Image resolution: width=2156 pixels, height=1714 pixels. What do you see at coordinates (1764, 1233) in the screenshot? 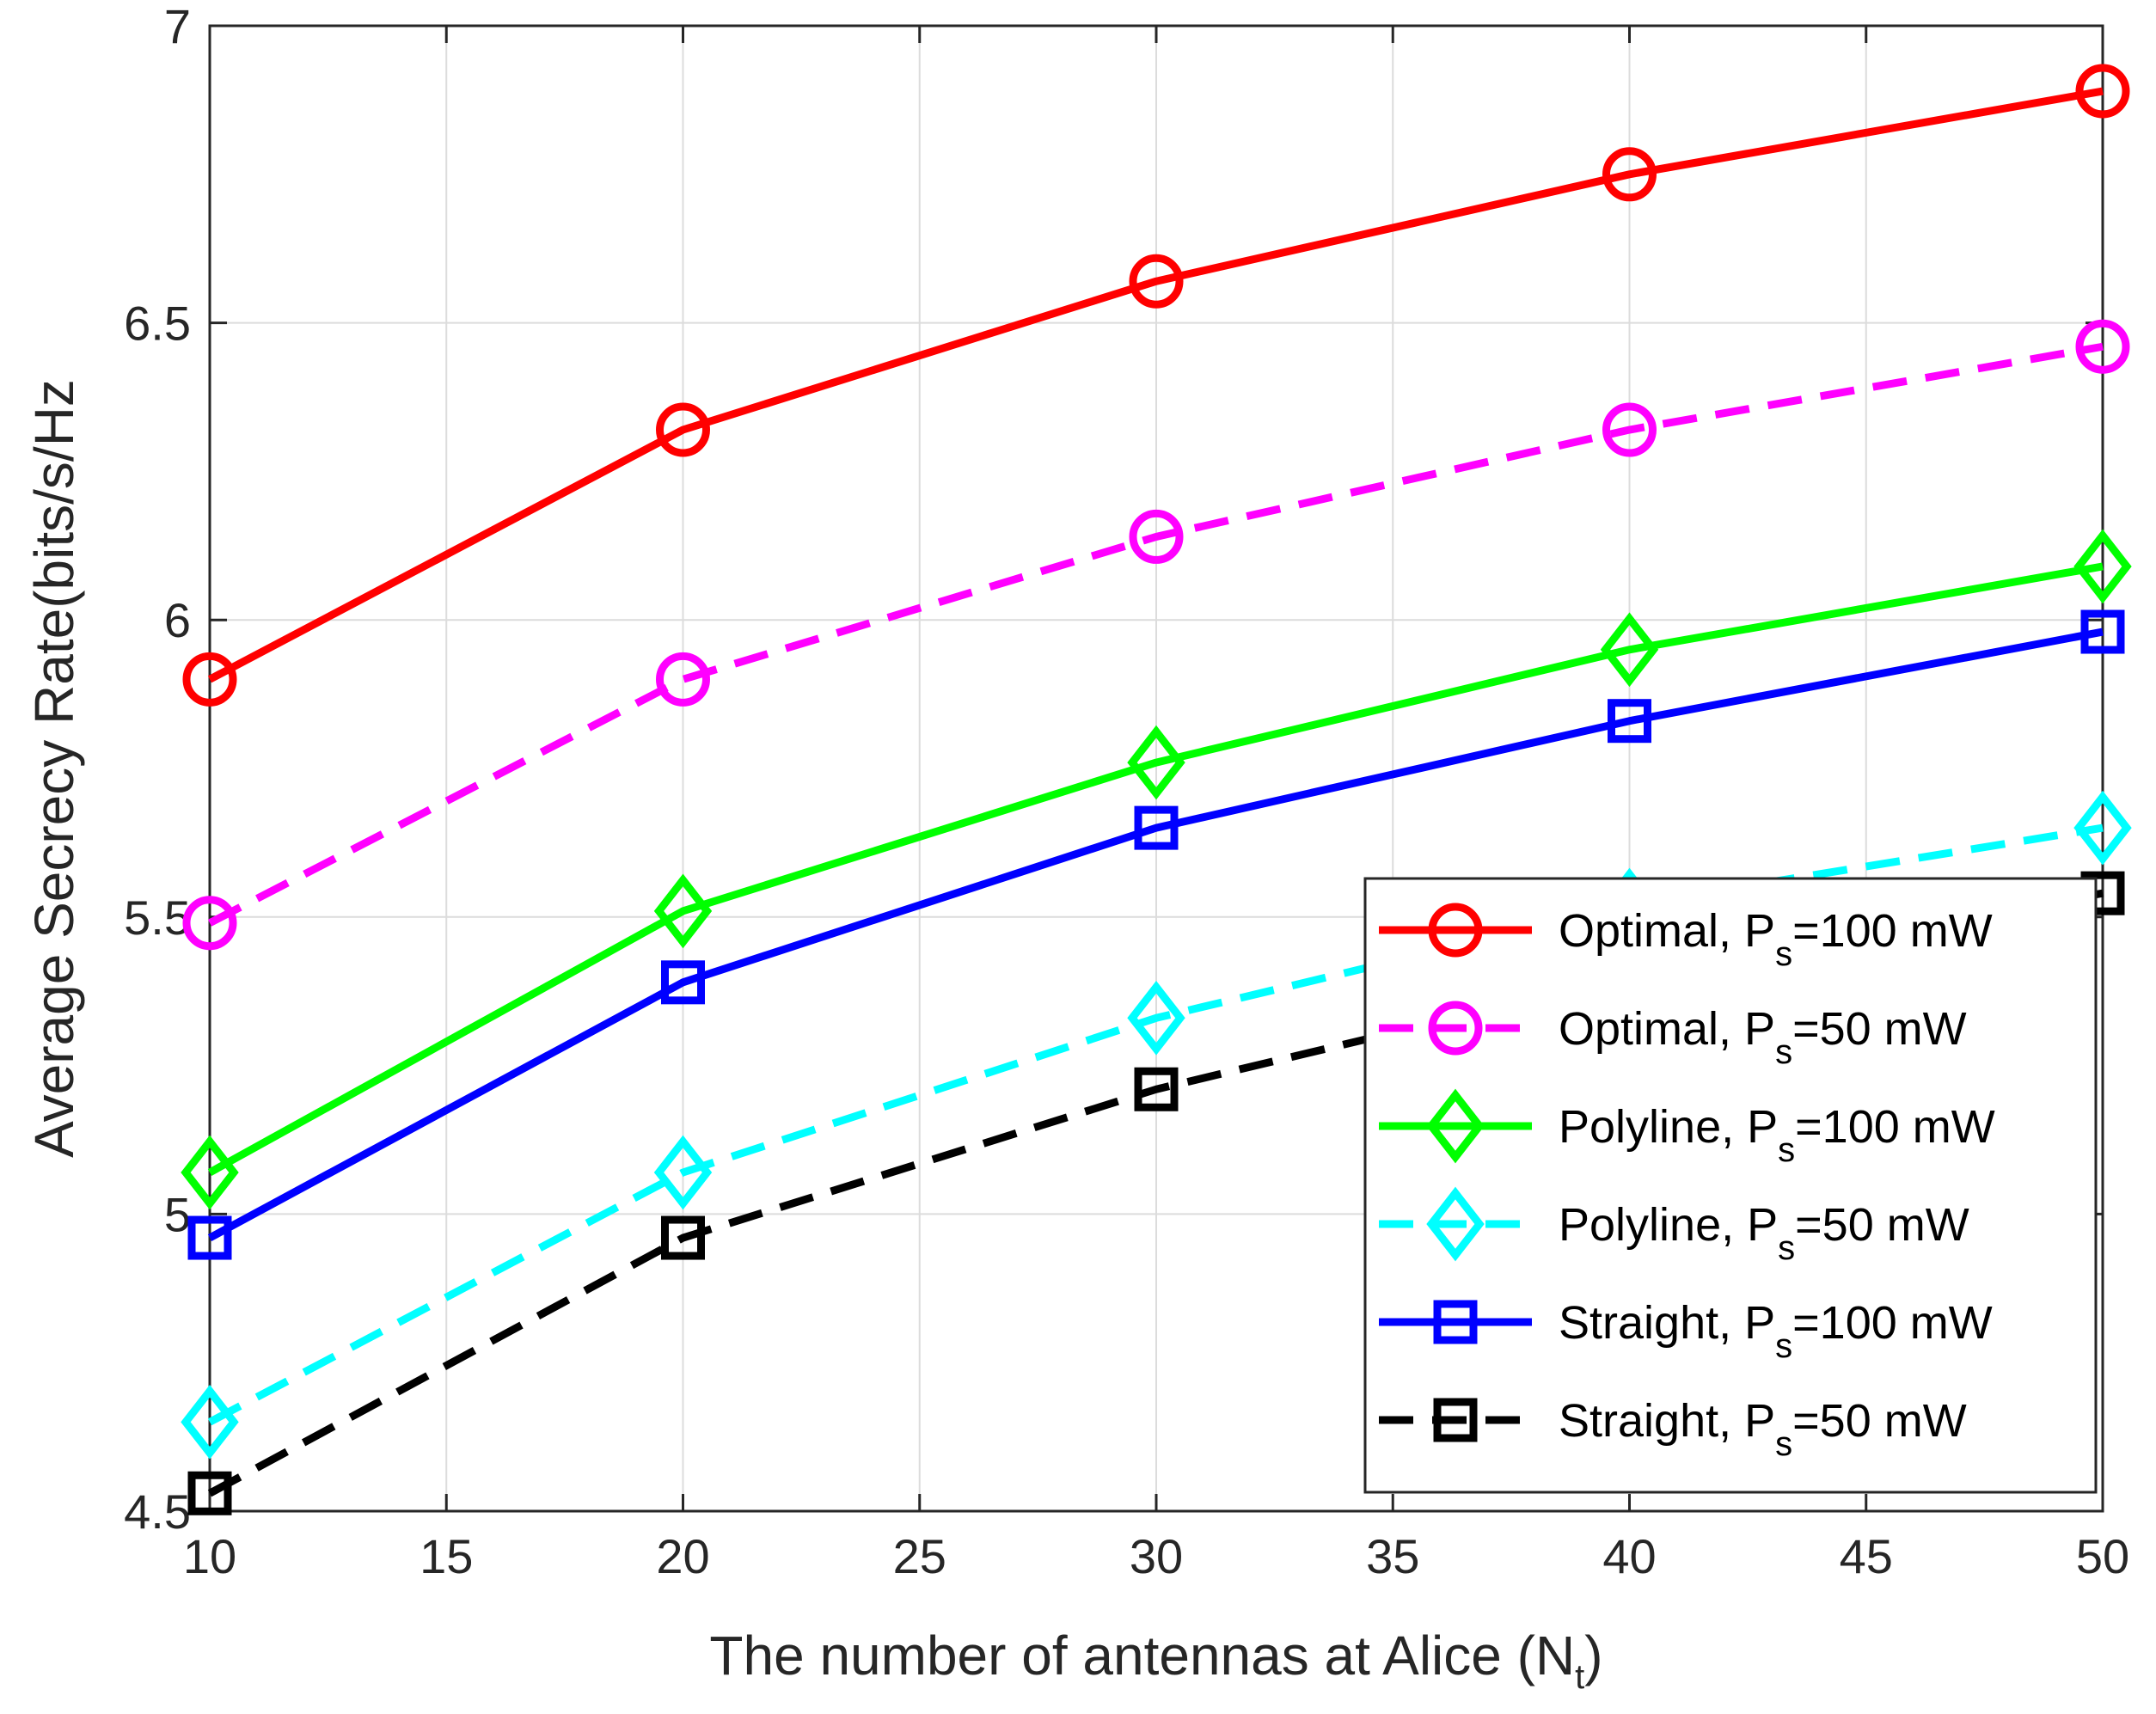
I see `legend-label: Polyline, Ps=50 mW` at bounding box center [1764, 1233].